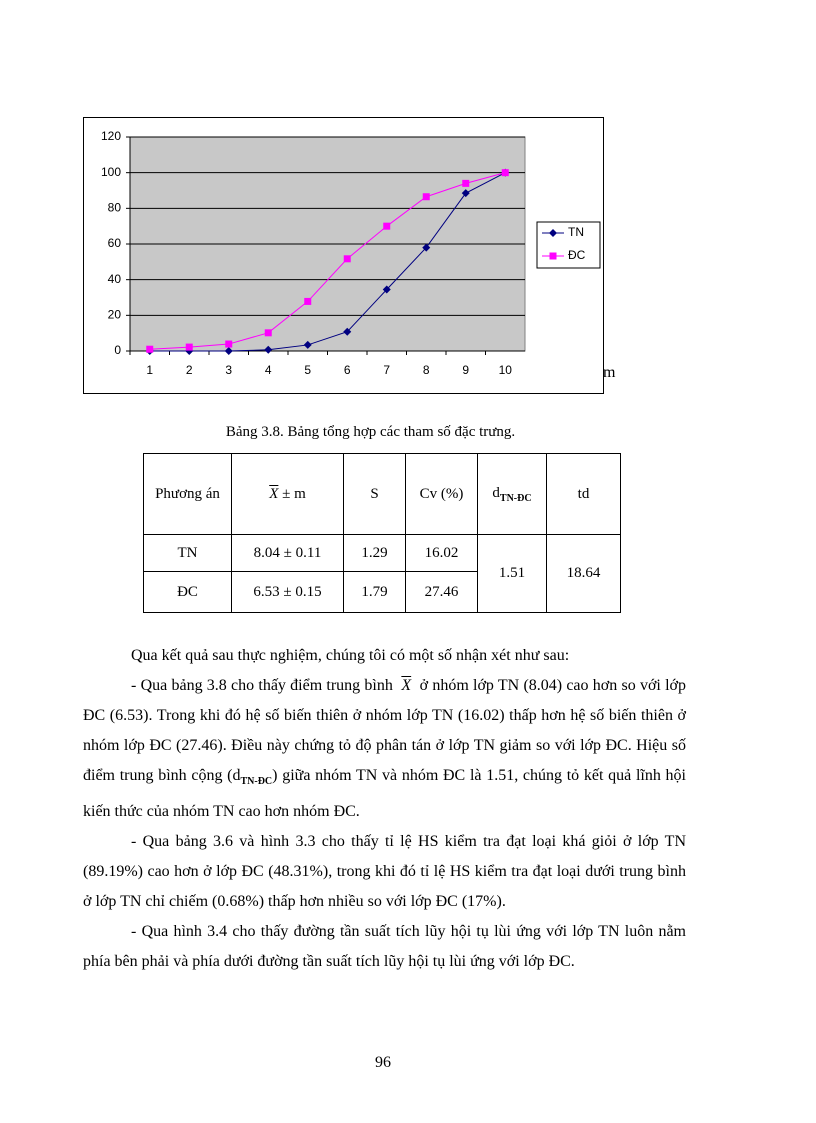  What do you see at coordinates (115, 279) in the screenshot?
I see `y-tick-label: 40` at bounding box center [115, 279].